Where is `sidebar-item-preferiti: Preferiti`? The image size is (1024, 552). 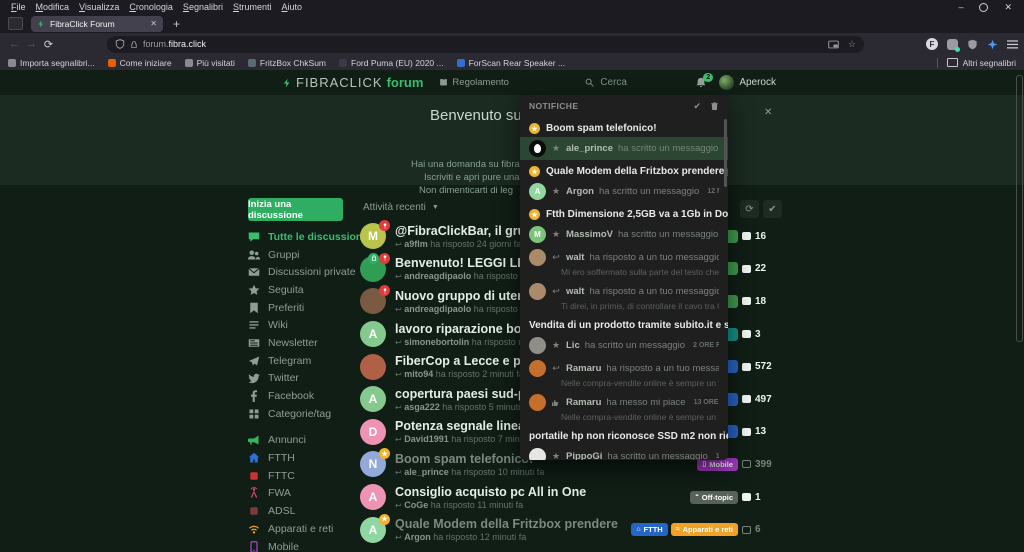
sidebar-item-preferiti: Preferiti is located at coordinates (301, 308).